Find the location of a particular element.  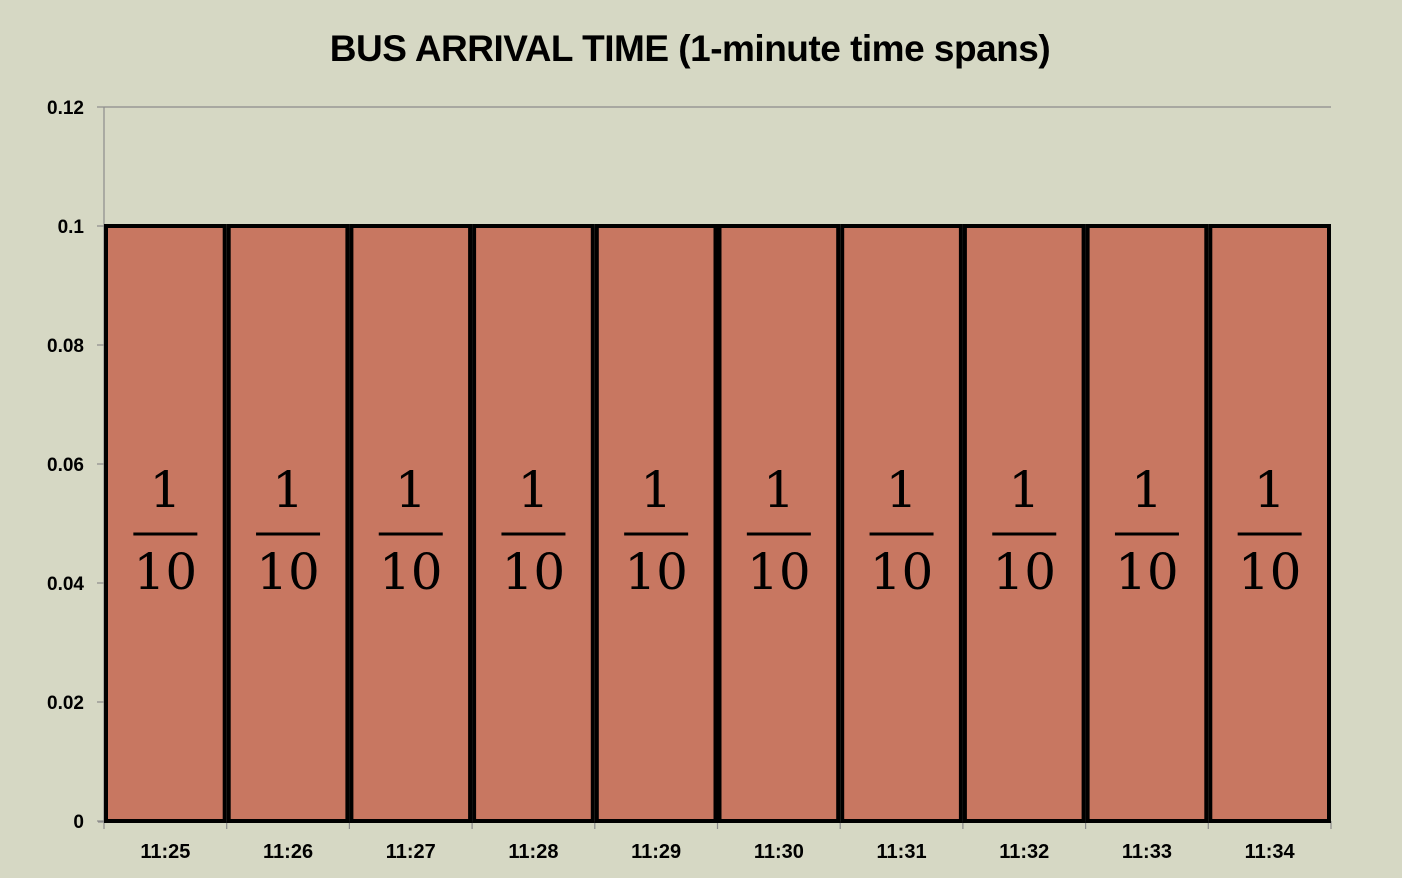

y-tick-label: 0.12 is located at coordinates (65, 108).